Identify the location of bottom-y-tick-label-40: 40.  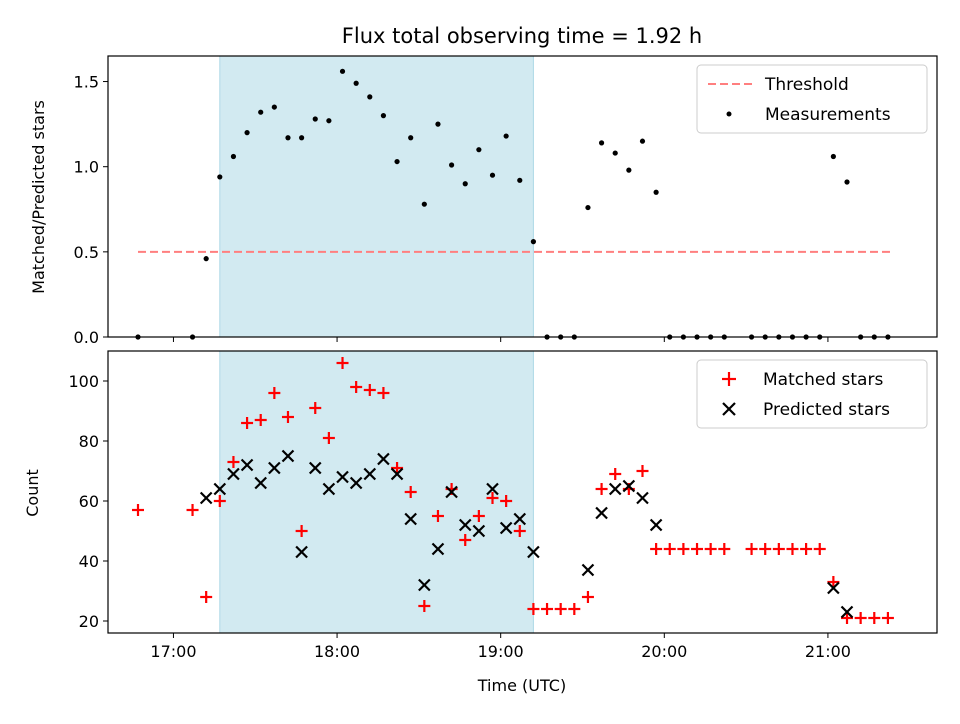
(89, 561).